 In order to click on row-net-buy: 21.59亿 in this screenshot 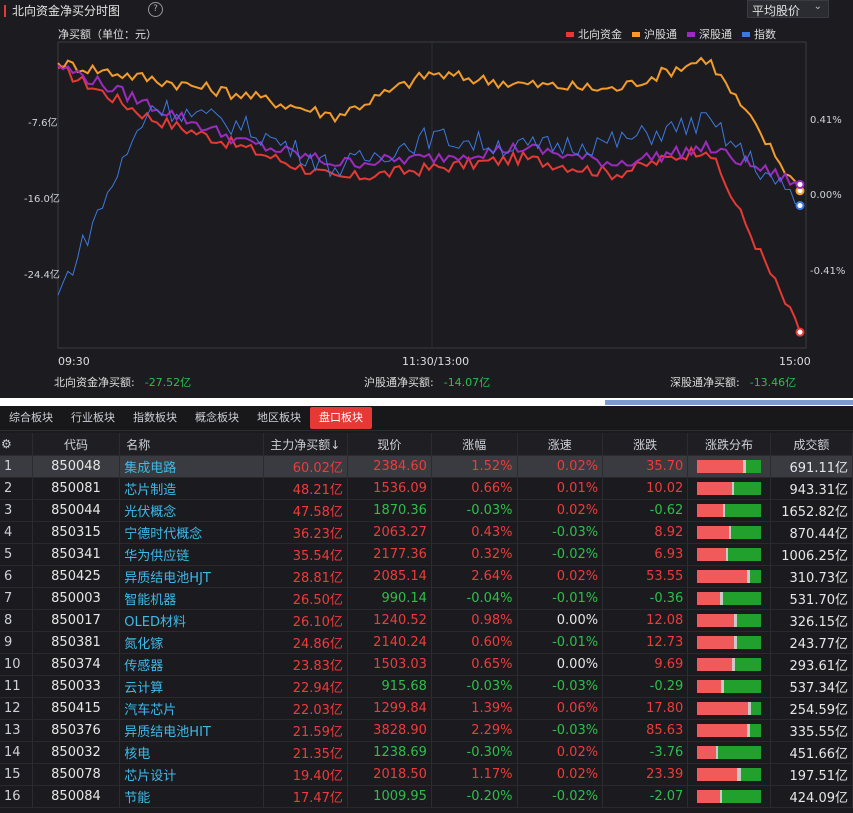, I will do `click(305, 730)`.